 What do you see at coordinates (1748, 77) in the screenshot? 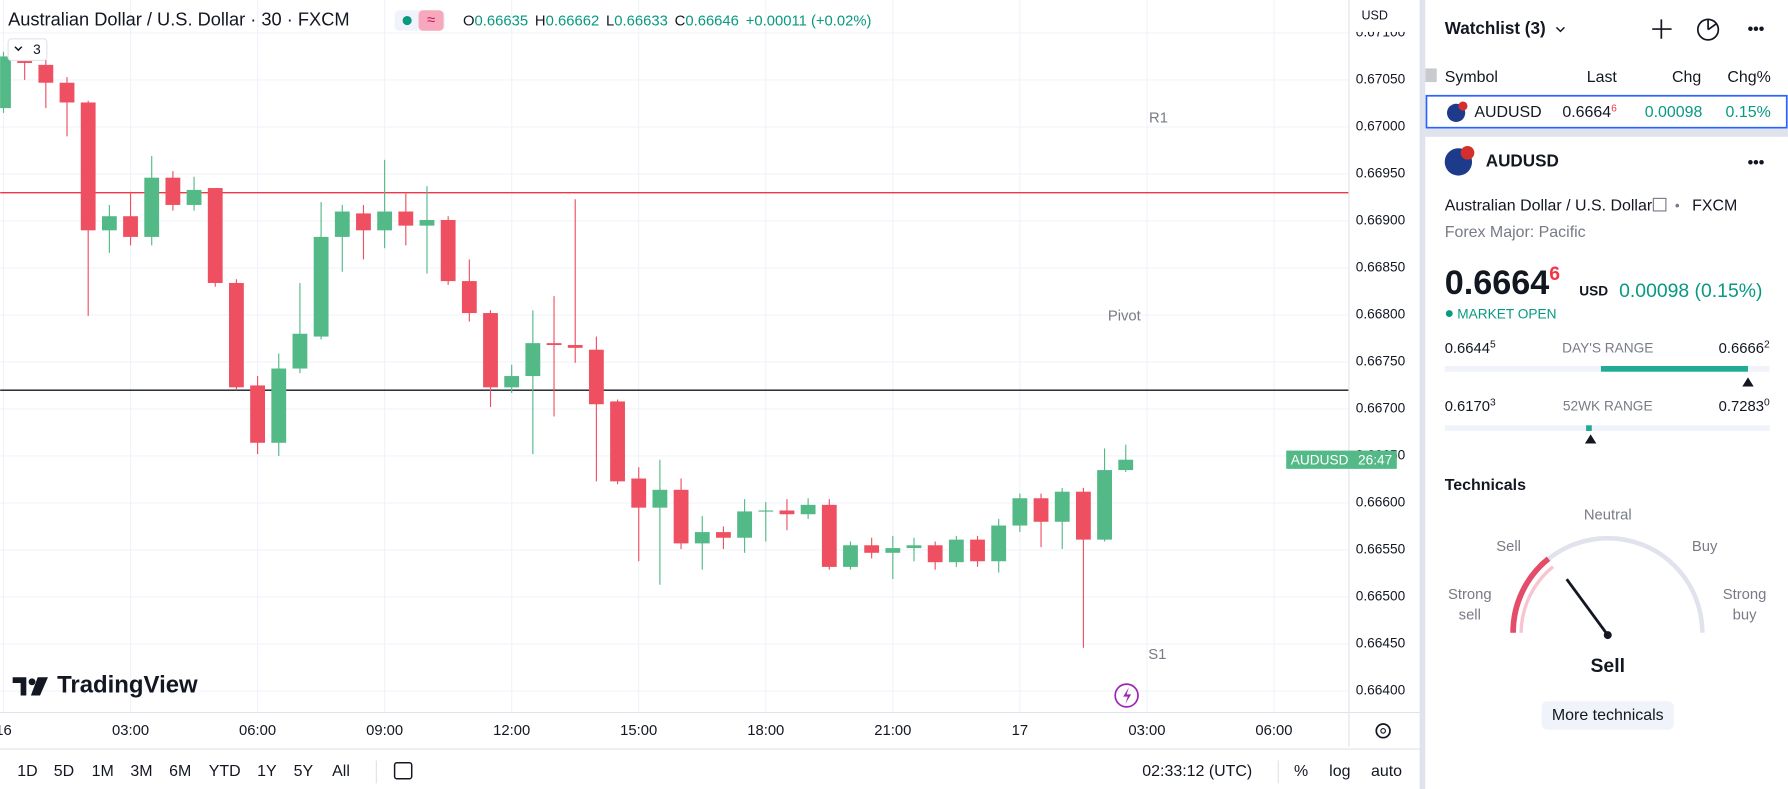
I see `column-label: Chg%` at bounding box center [1748, 77].